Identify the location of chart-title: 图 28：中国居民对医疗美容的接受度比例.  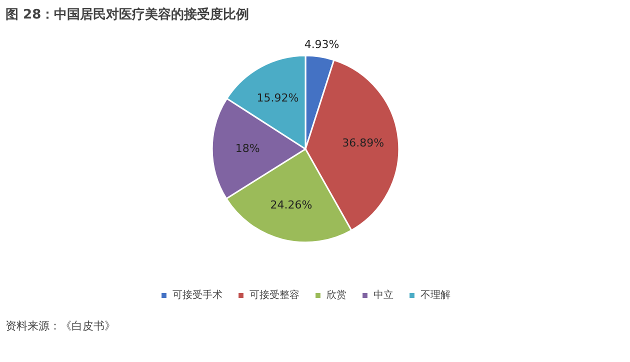
(128, 14).